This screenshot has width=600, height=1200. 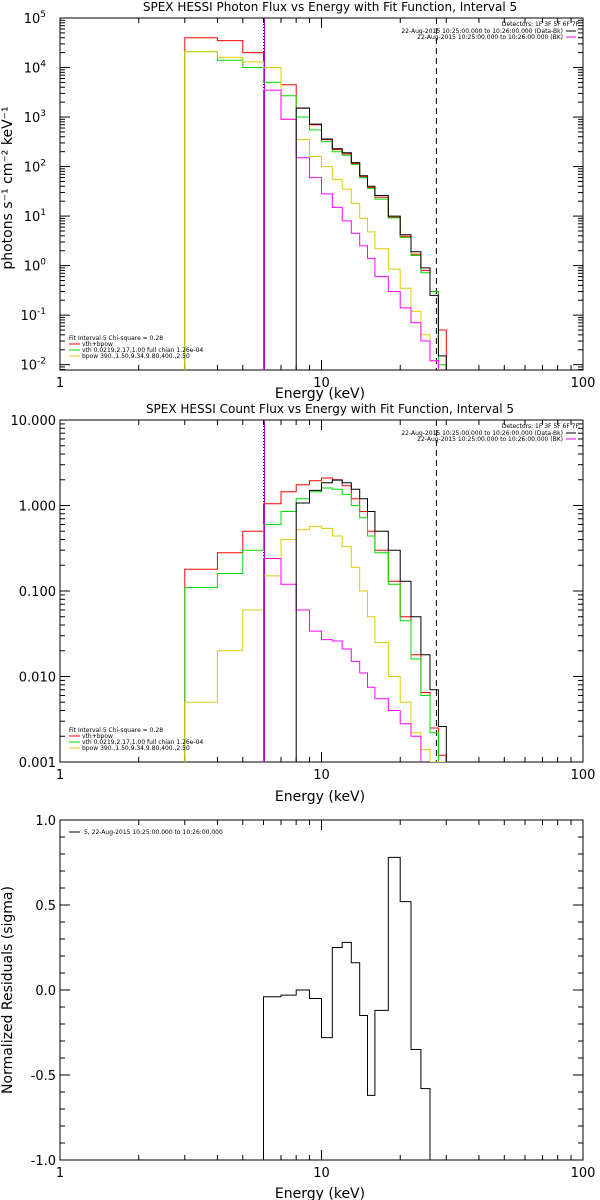 I want to click on y-tick-label: 10⁴, so click(x=35, y=68).